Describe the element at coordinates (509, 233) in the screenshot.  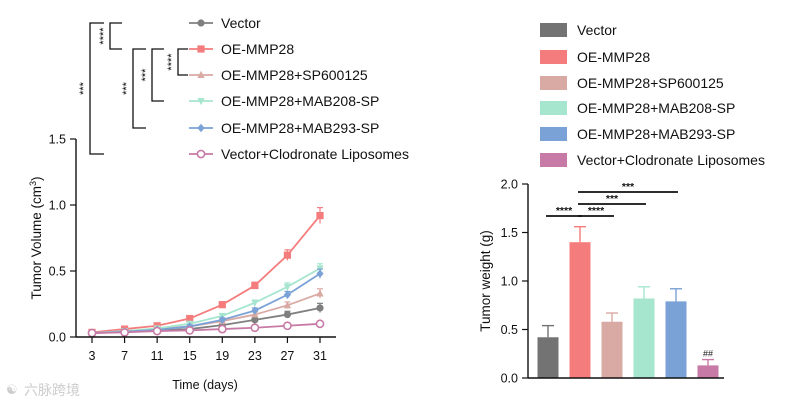
I see `bar-y-tick-label: 1.5` at that location.